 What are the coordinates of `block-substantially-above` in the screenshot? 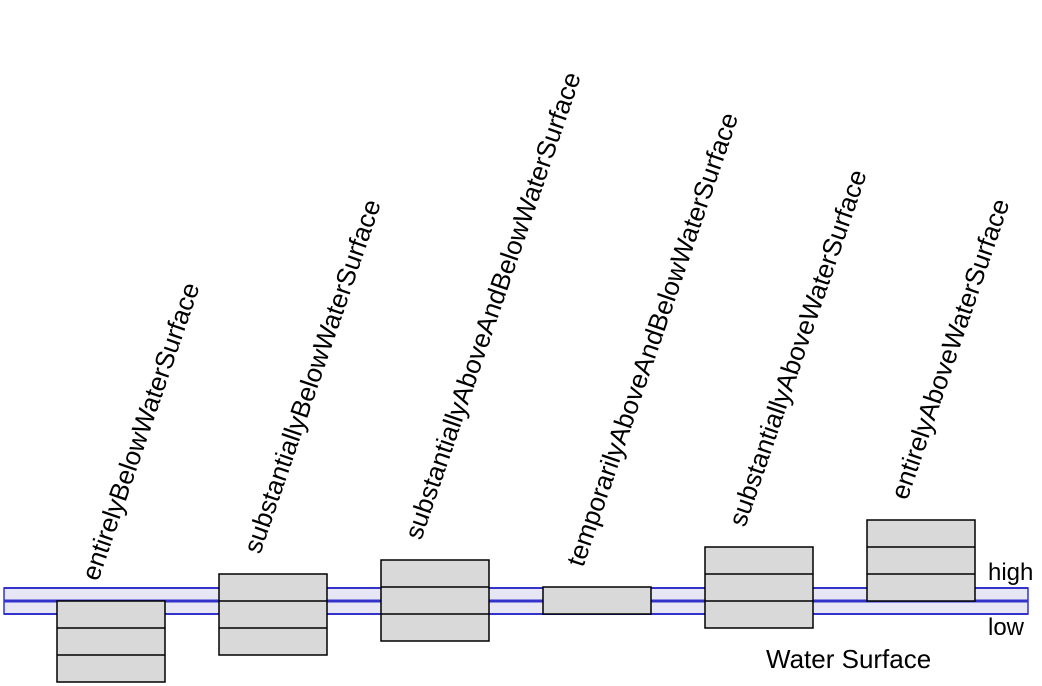 It's located at (759, 587).